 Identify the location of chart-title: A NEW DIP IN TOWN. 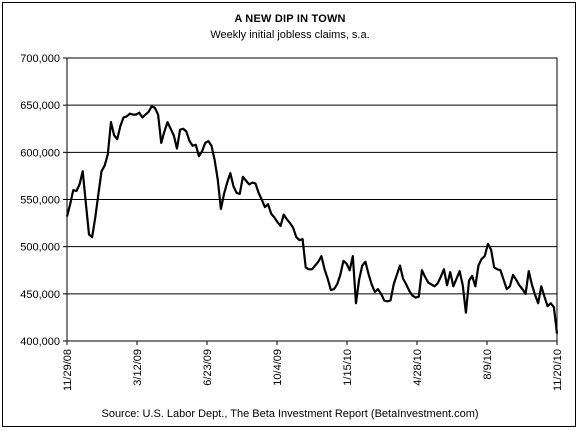
(290, 19).